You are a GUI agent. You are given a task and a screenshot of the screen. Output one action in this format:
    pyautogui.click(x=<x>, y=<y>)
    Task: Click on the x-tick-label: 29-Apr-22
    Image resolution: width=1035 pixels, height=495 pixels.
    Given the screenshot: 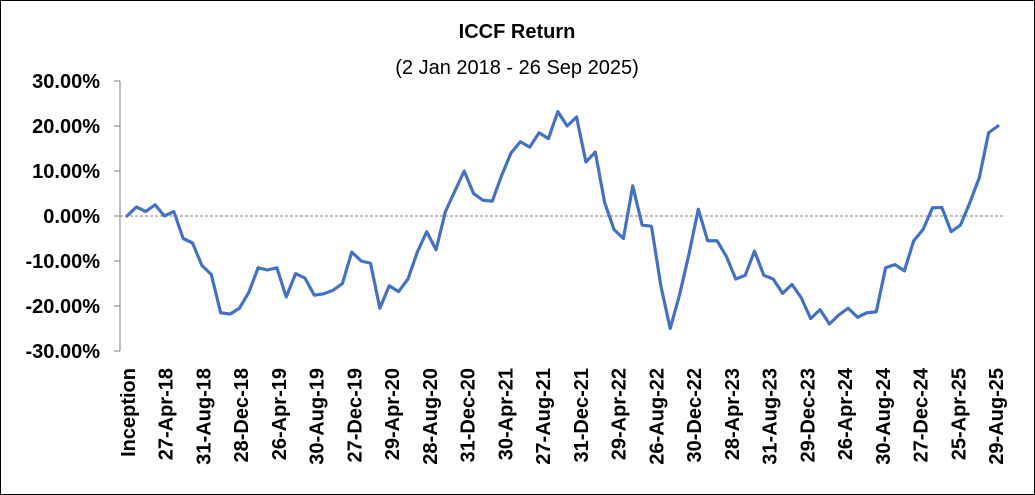 What is the action you would take?
    pyautogui.click(x=620, y=414)
    